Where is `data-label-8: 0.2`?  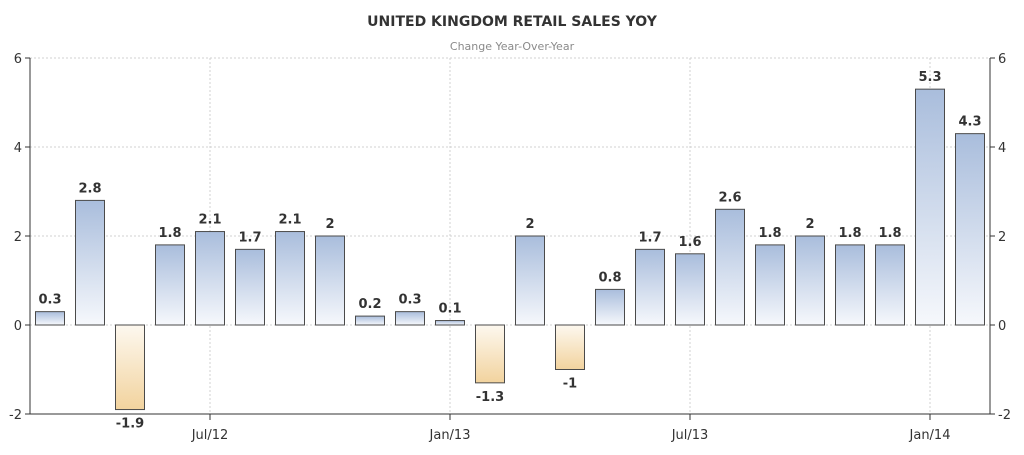 data-label-8: 0.2 is located at coordinates (369, 304).